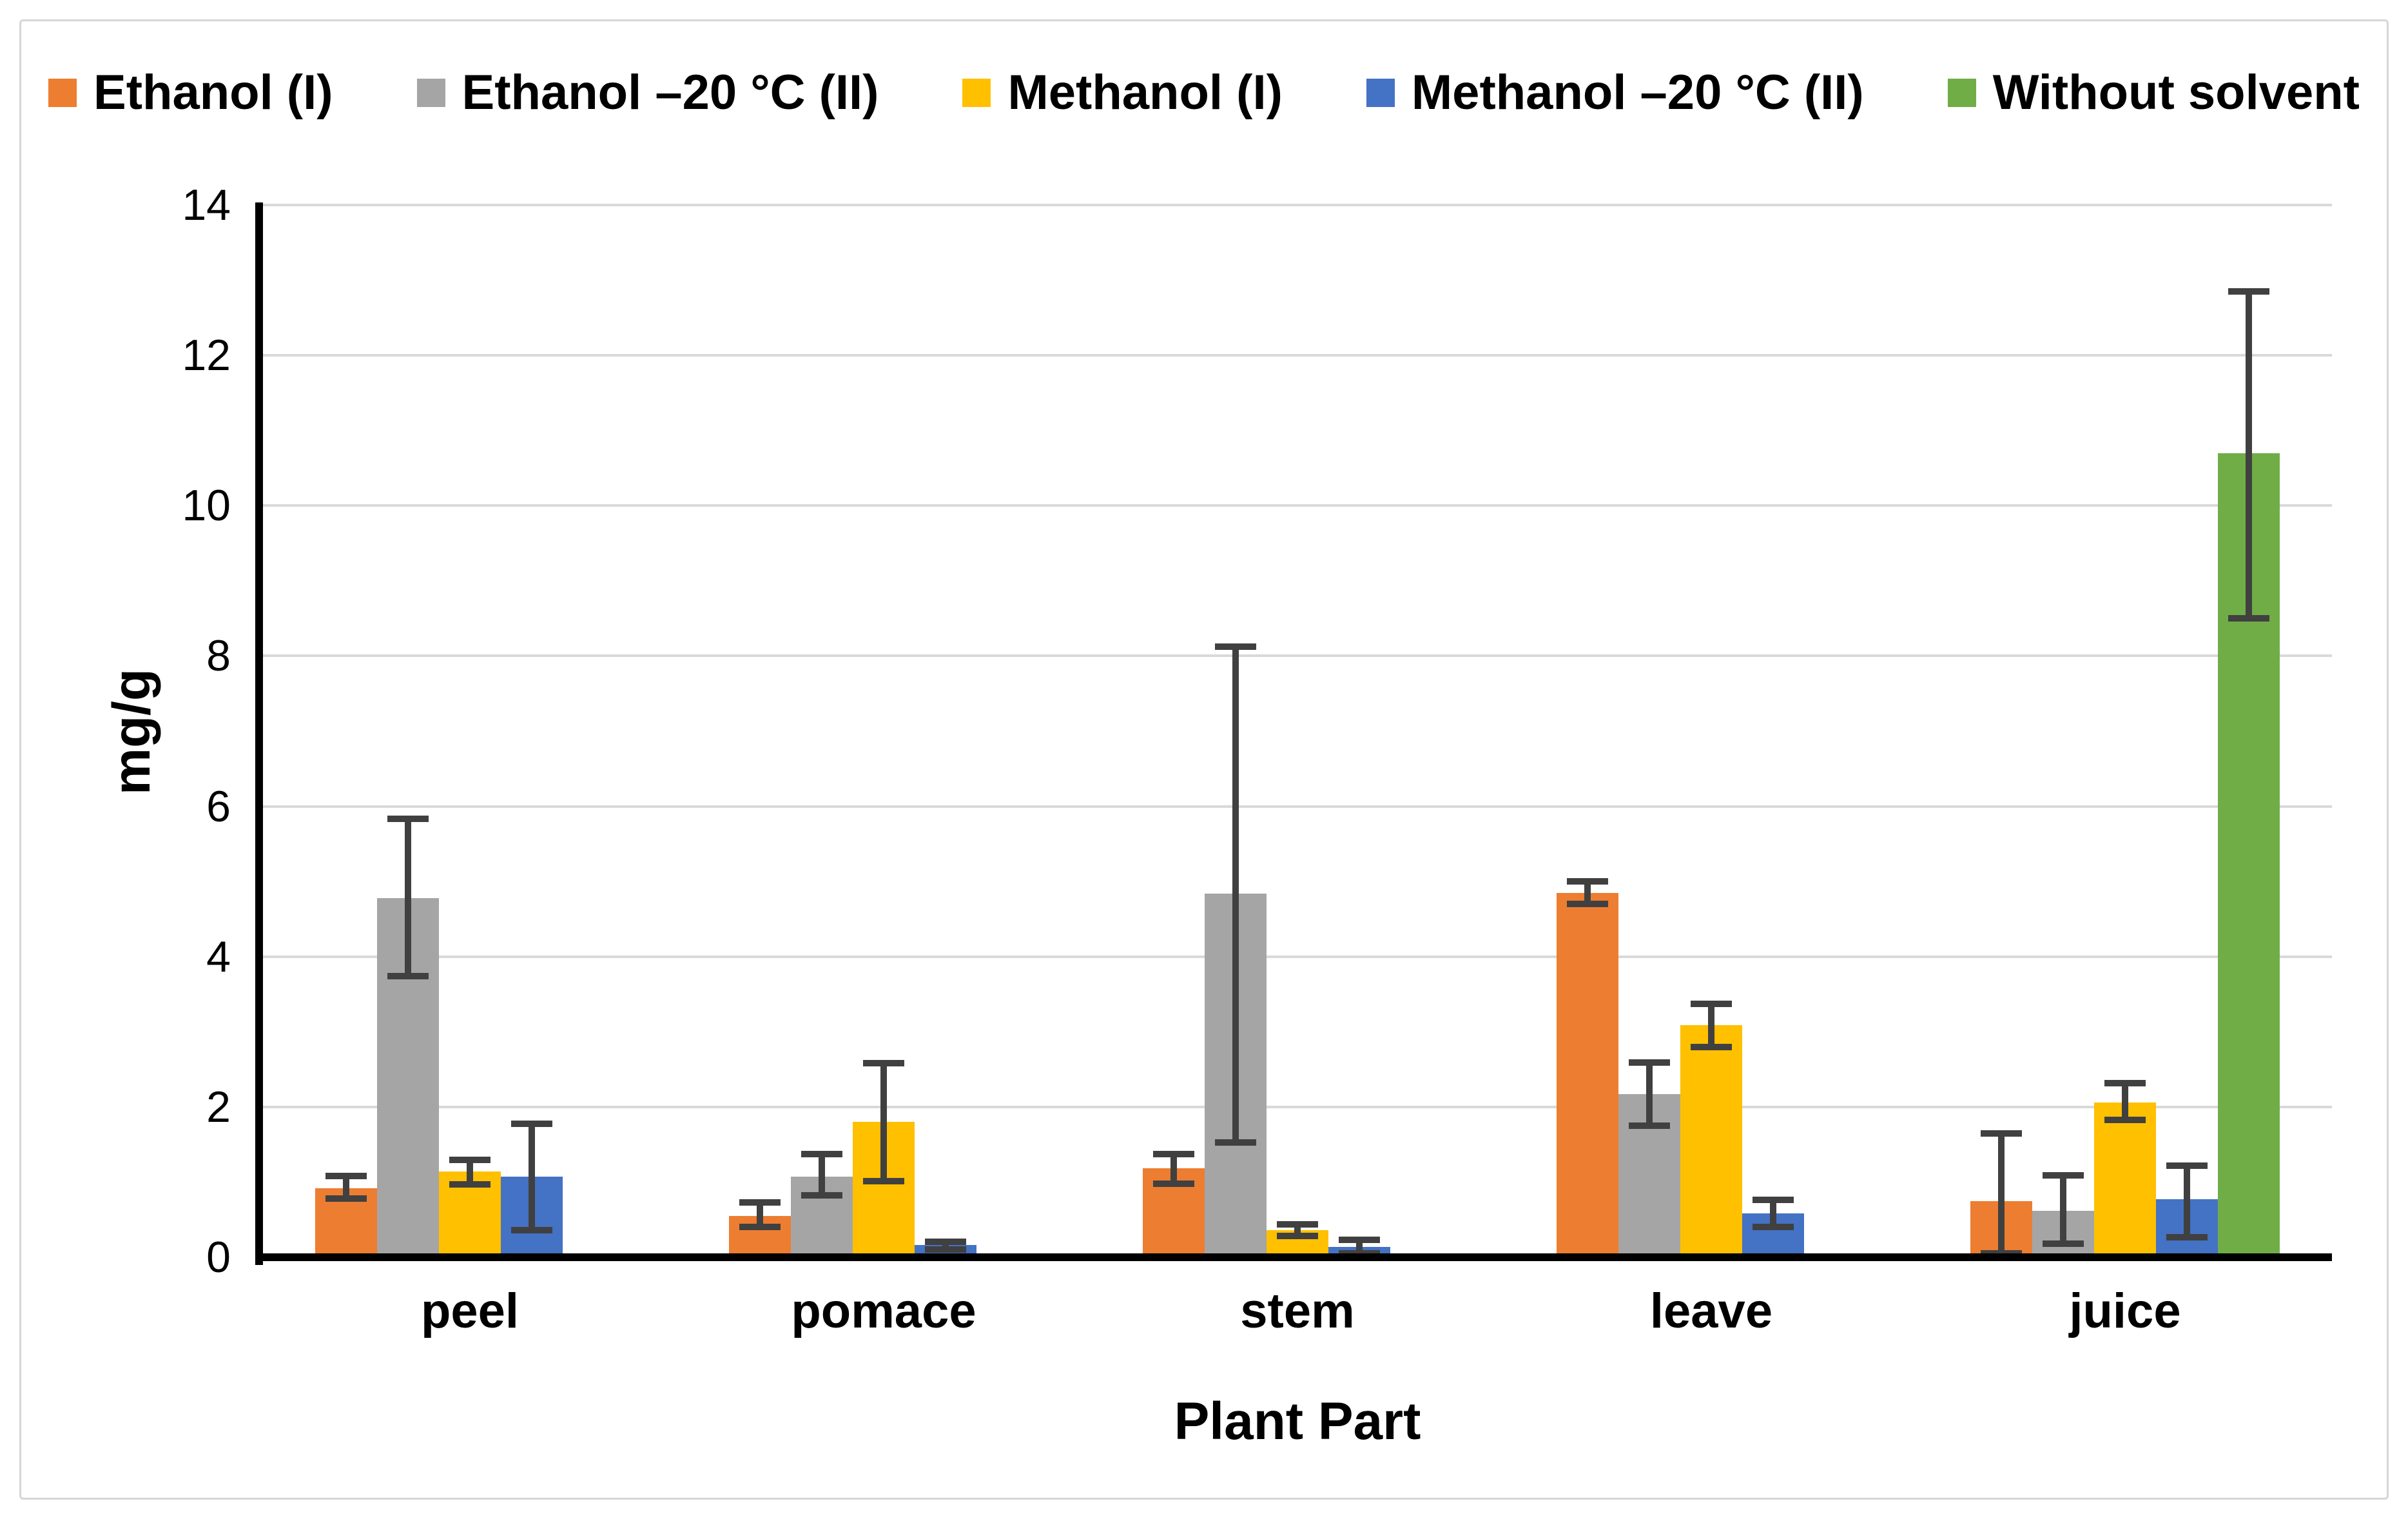  I want to click on legend-item-series5: Without solvent, so click(2153, 92).